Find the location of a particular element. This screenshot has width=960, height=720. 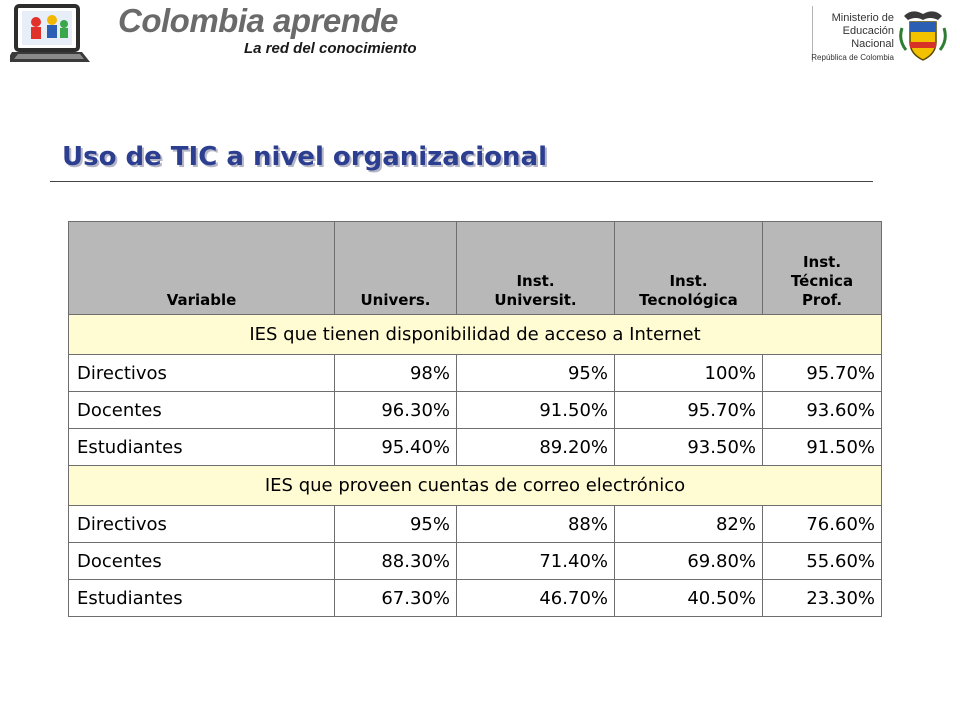

table-row: Directivos 95% 88% 82% 76.60% is located at coordinates (475, 524).